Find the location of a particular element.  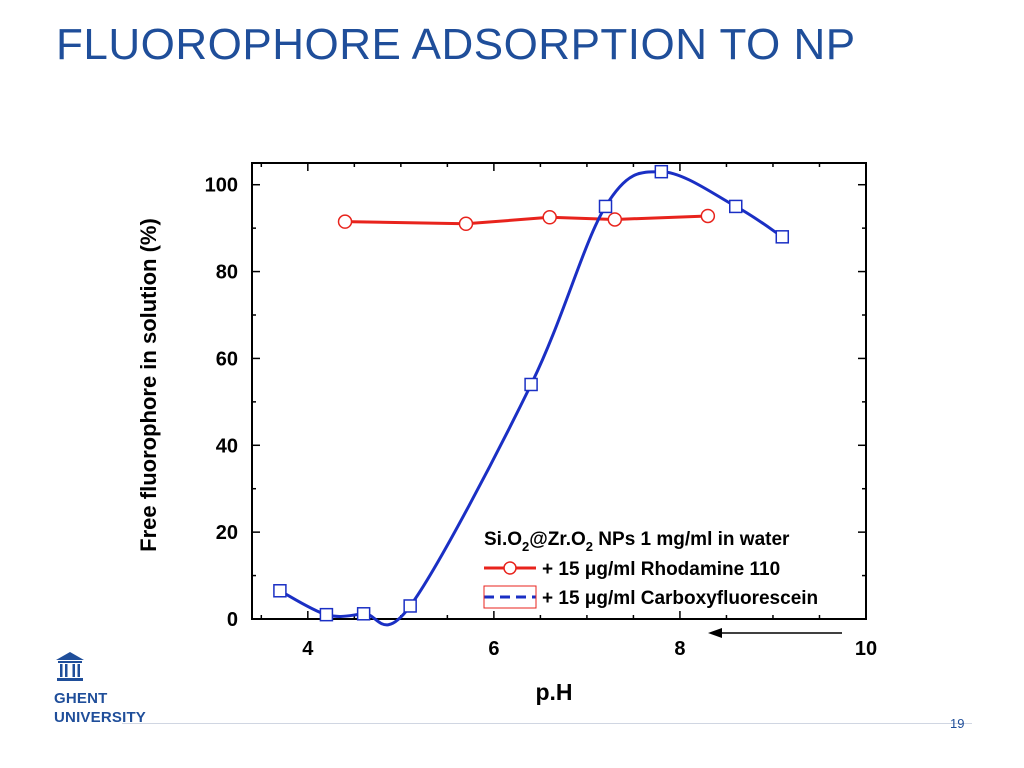

slide-title: FLUOROPHORE ADSORPTION TO NP is located at coordinates (456, 44).